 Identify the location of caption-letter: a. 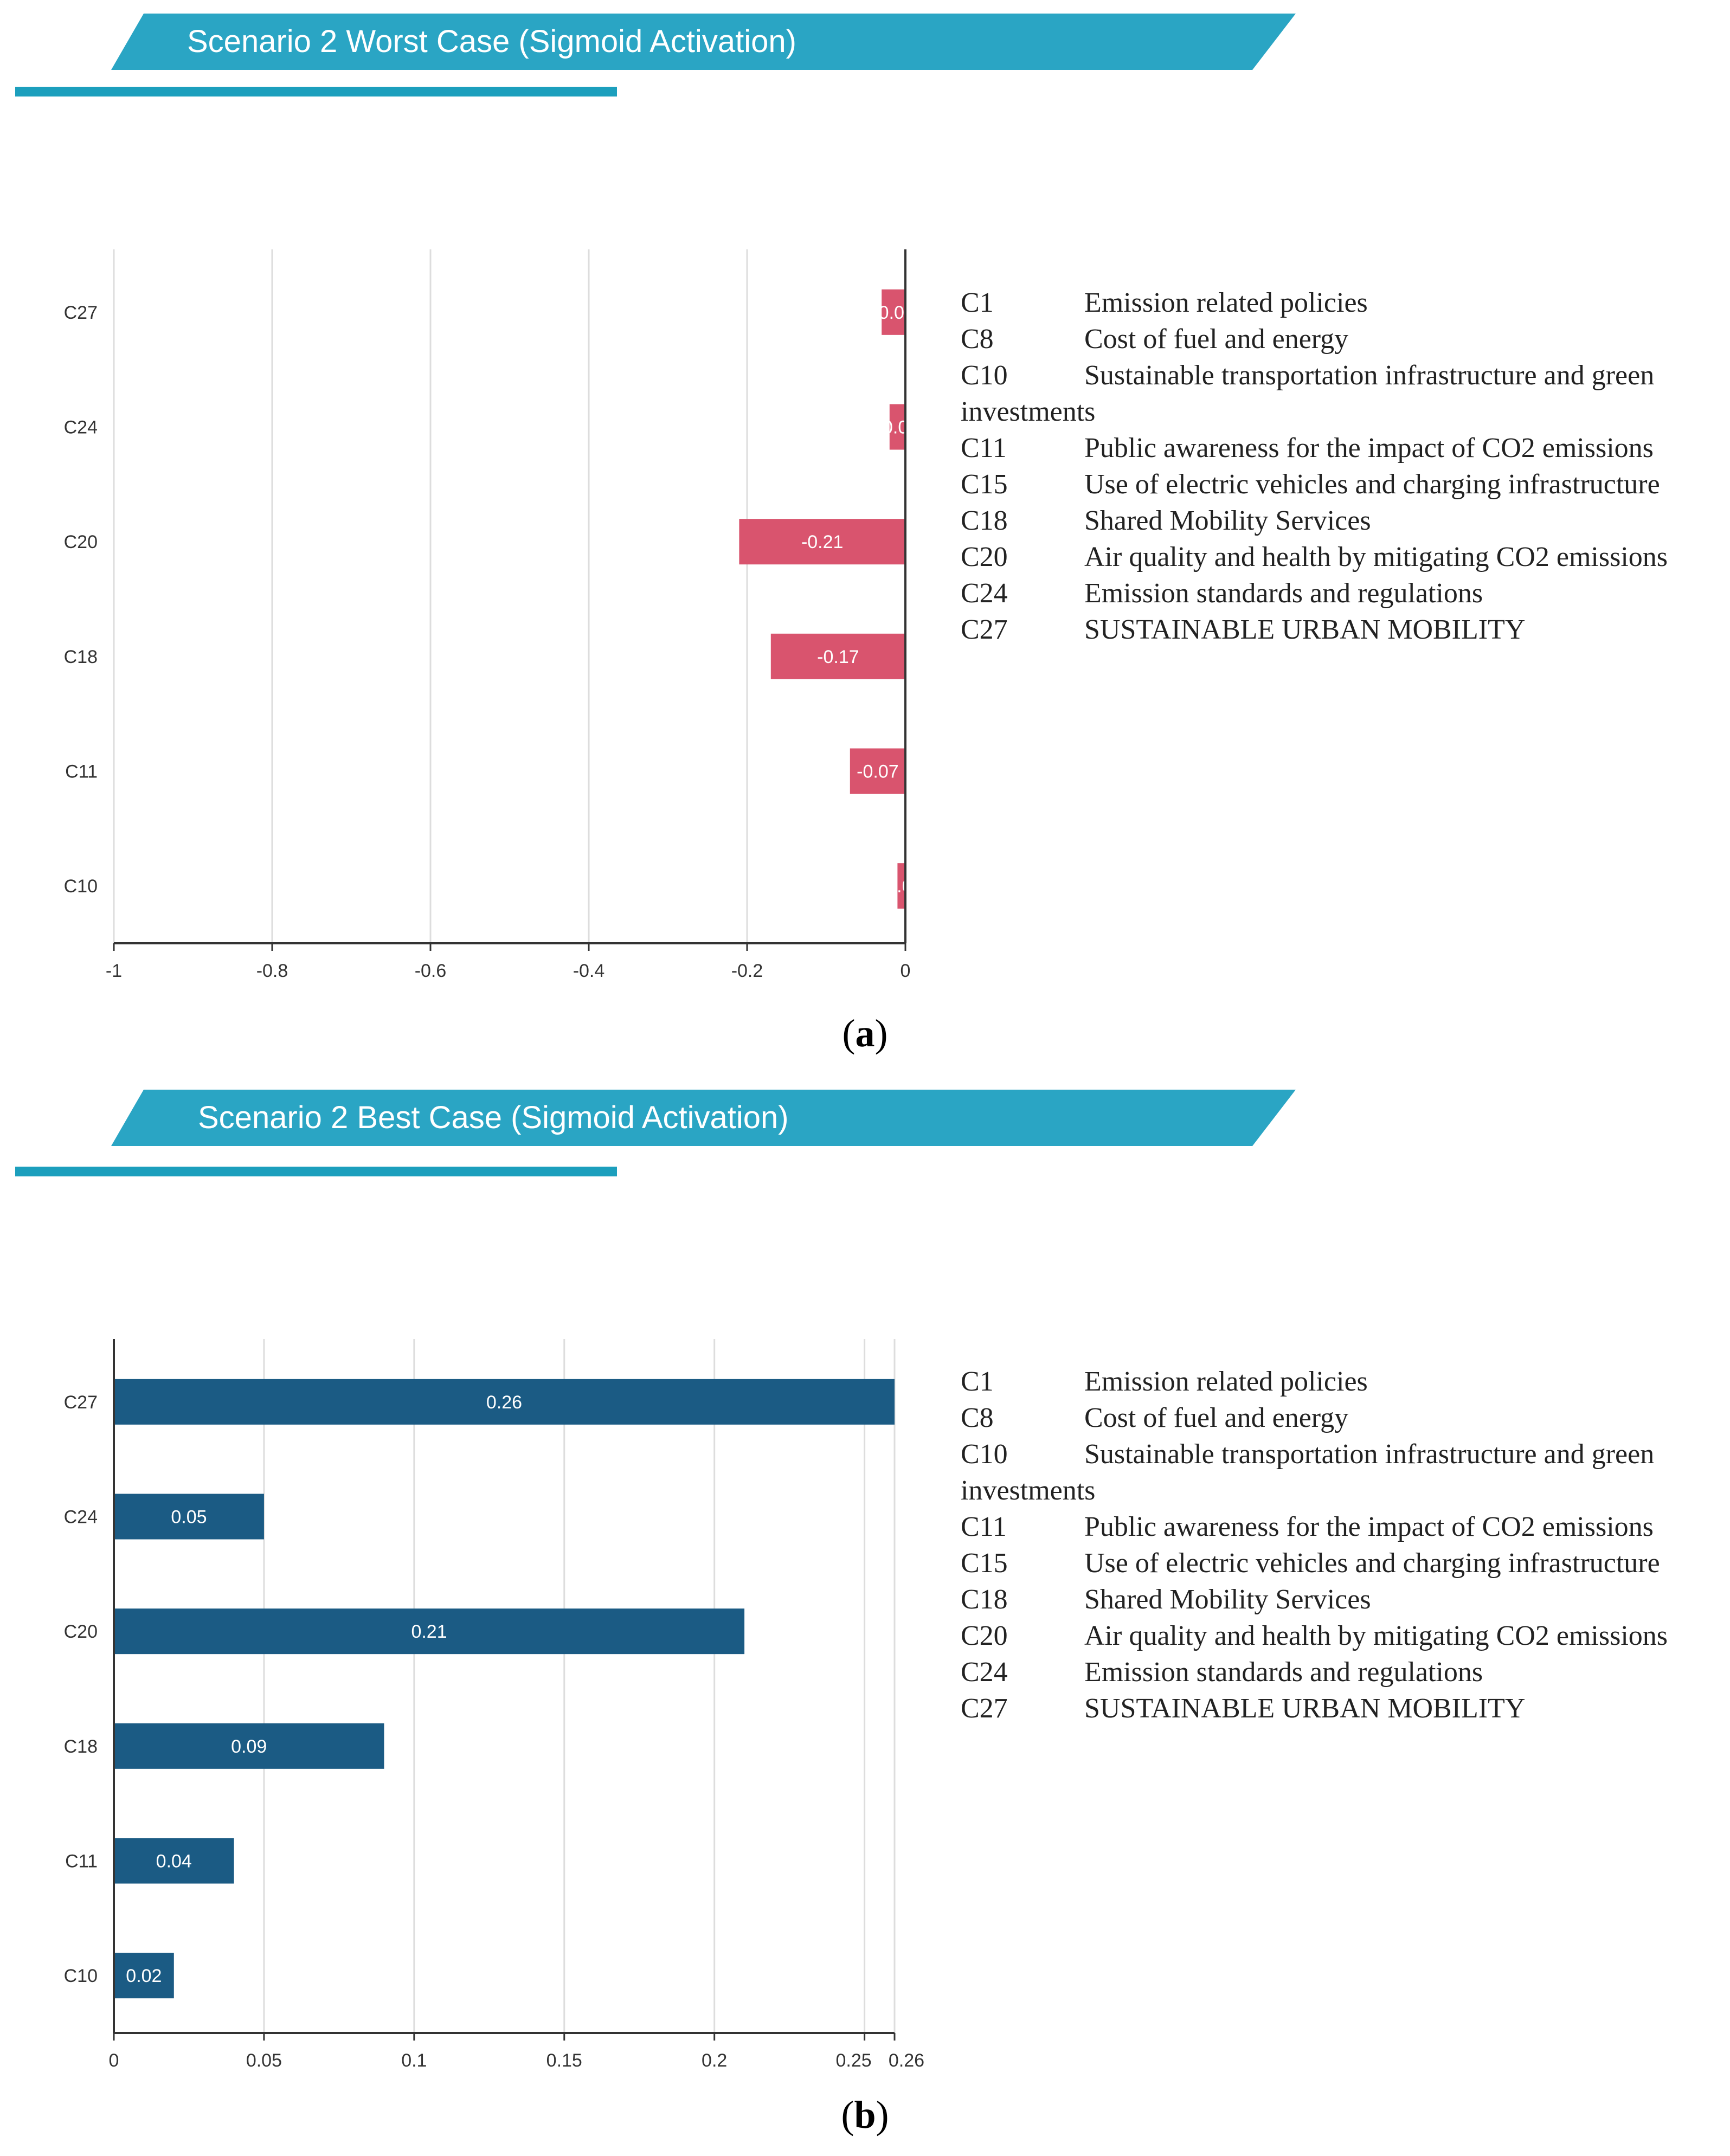
(865, 1033).